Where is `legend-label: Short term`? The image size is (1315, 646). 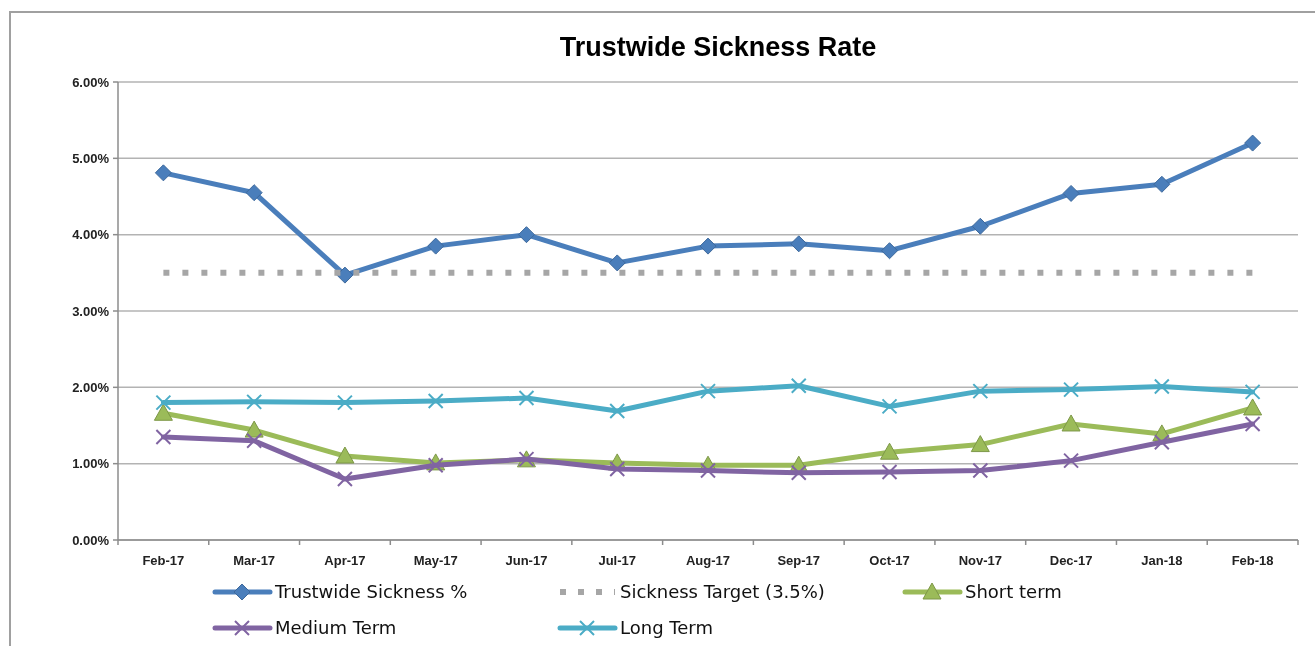
legend-label: Short term is located at coordinates (1013, 592).